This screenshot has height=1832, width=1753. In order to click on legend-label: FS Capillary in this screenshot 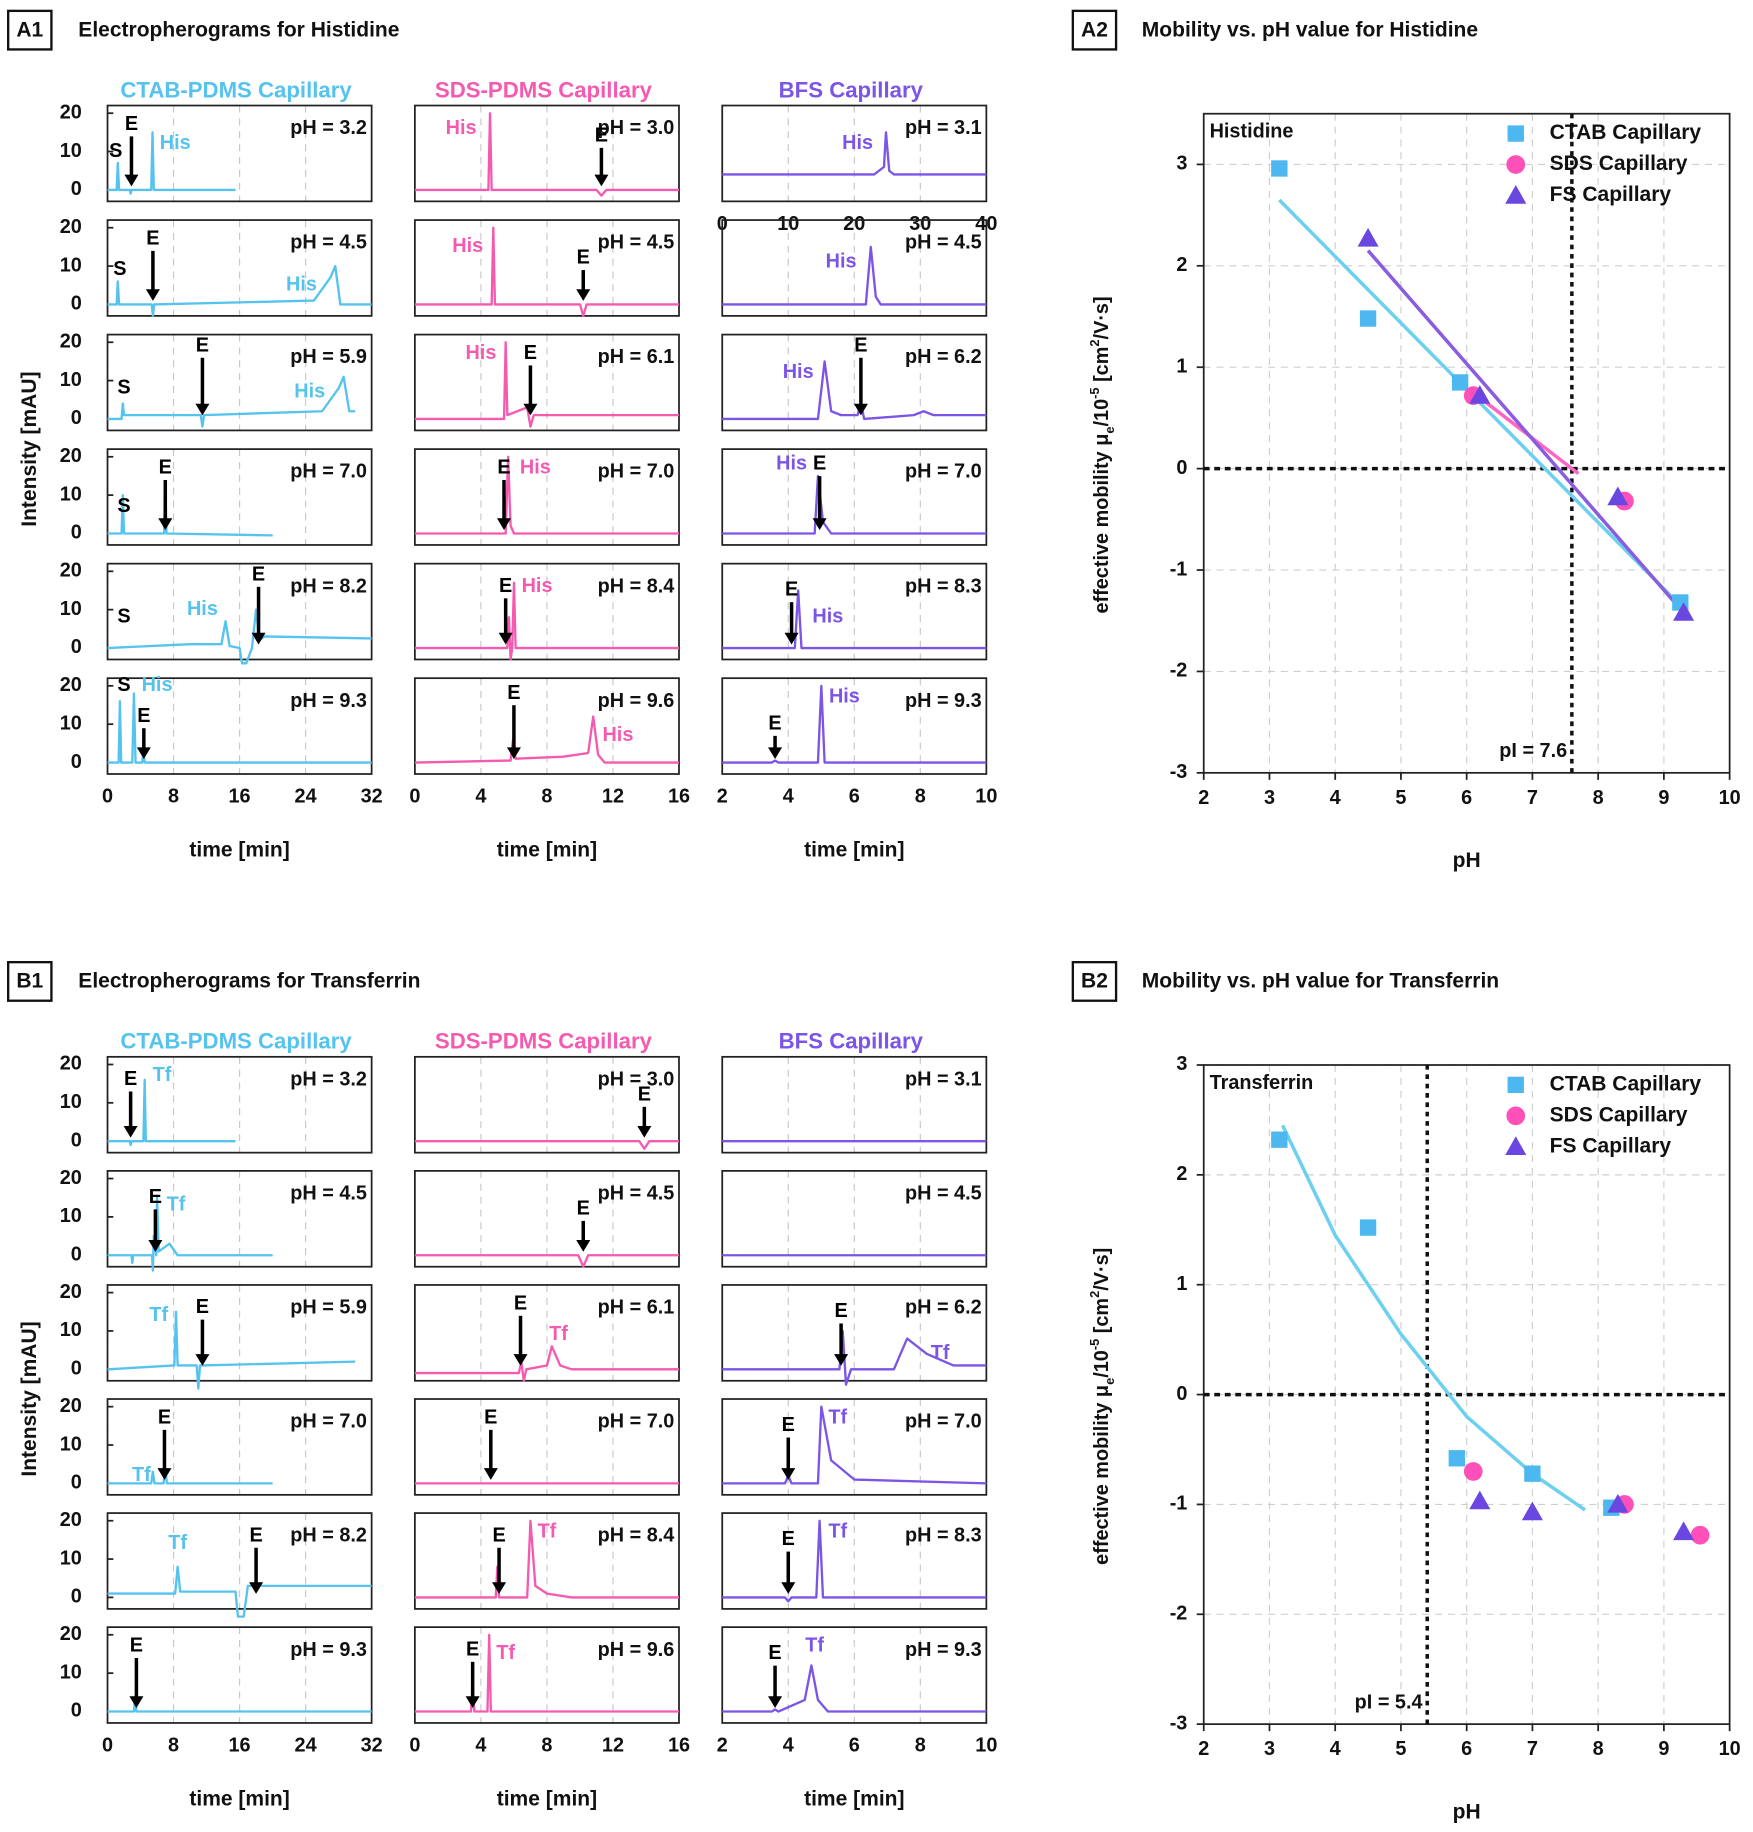, I will do `click(1611, 194)`.